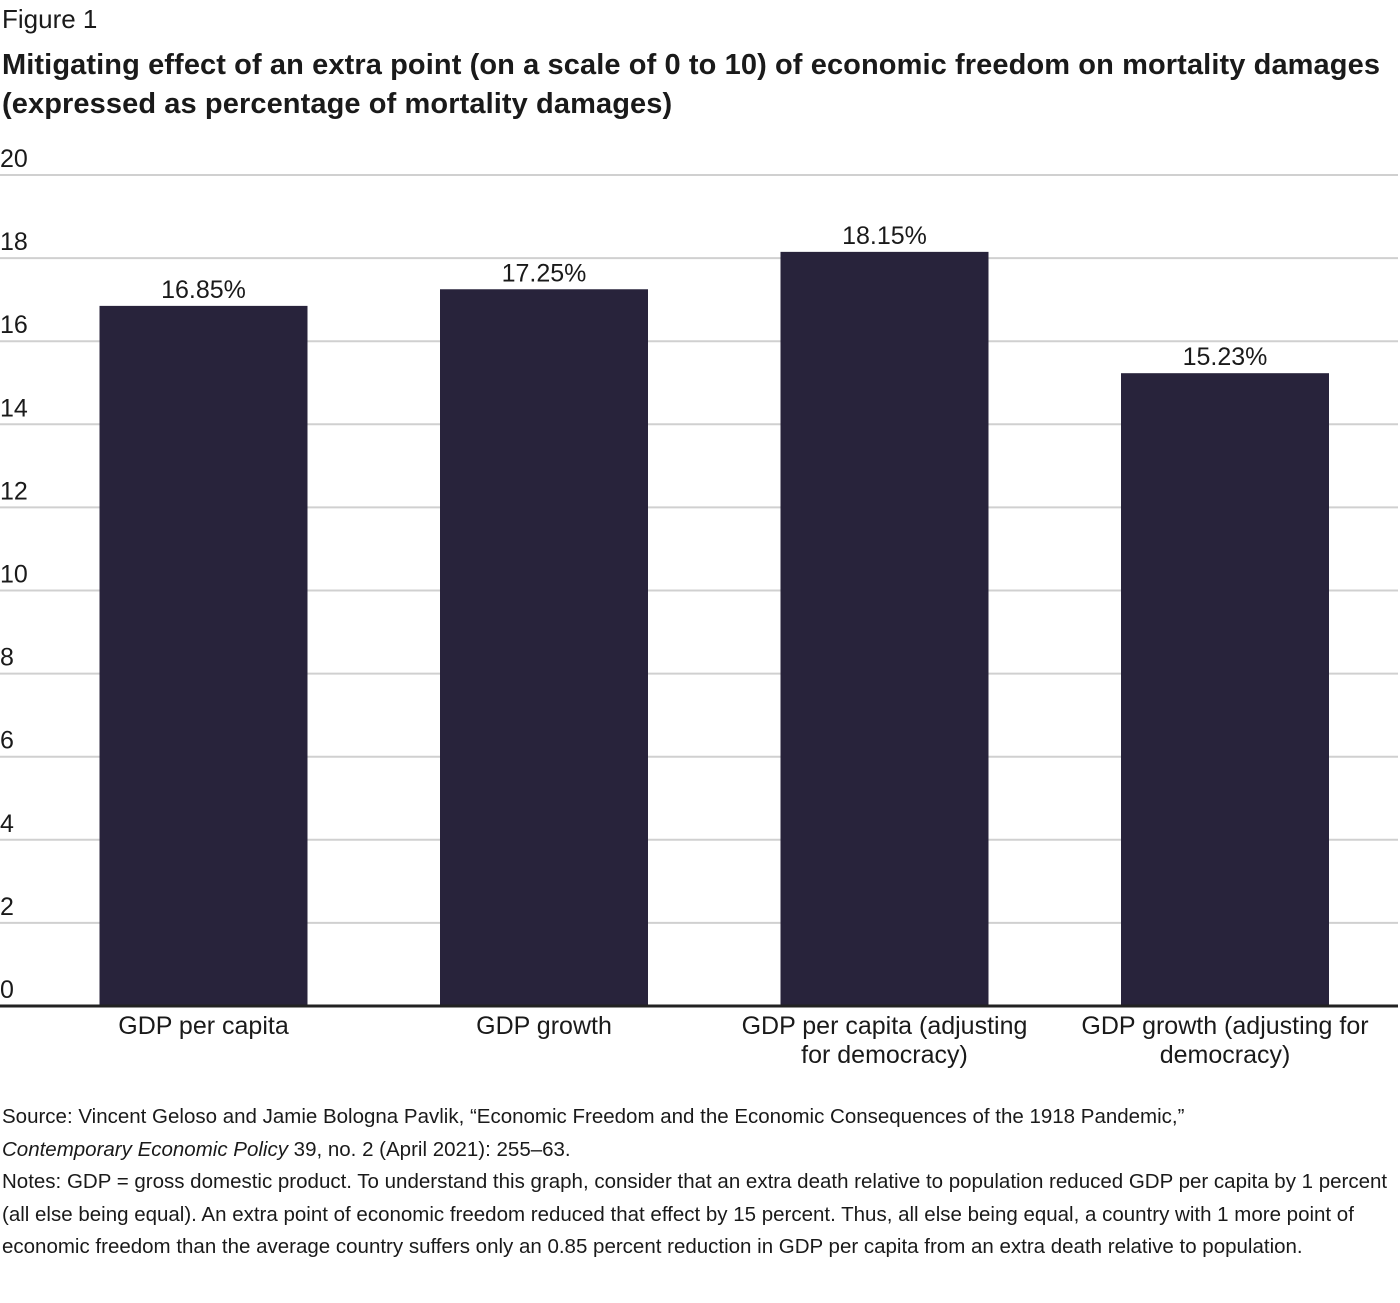 The height and width of the screenshot is (1303, 1400). I want to click on y-tick-label: 8, so click(7, 658).